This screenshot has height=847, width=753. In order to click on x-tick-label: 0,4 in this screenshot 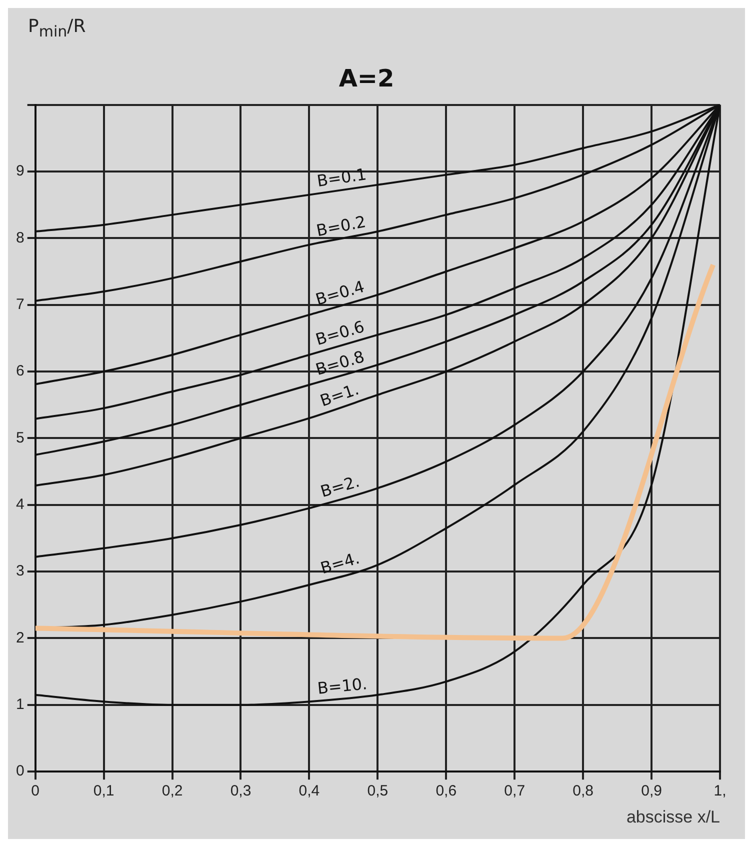, I will do `click(309, 791)`.